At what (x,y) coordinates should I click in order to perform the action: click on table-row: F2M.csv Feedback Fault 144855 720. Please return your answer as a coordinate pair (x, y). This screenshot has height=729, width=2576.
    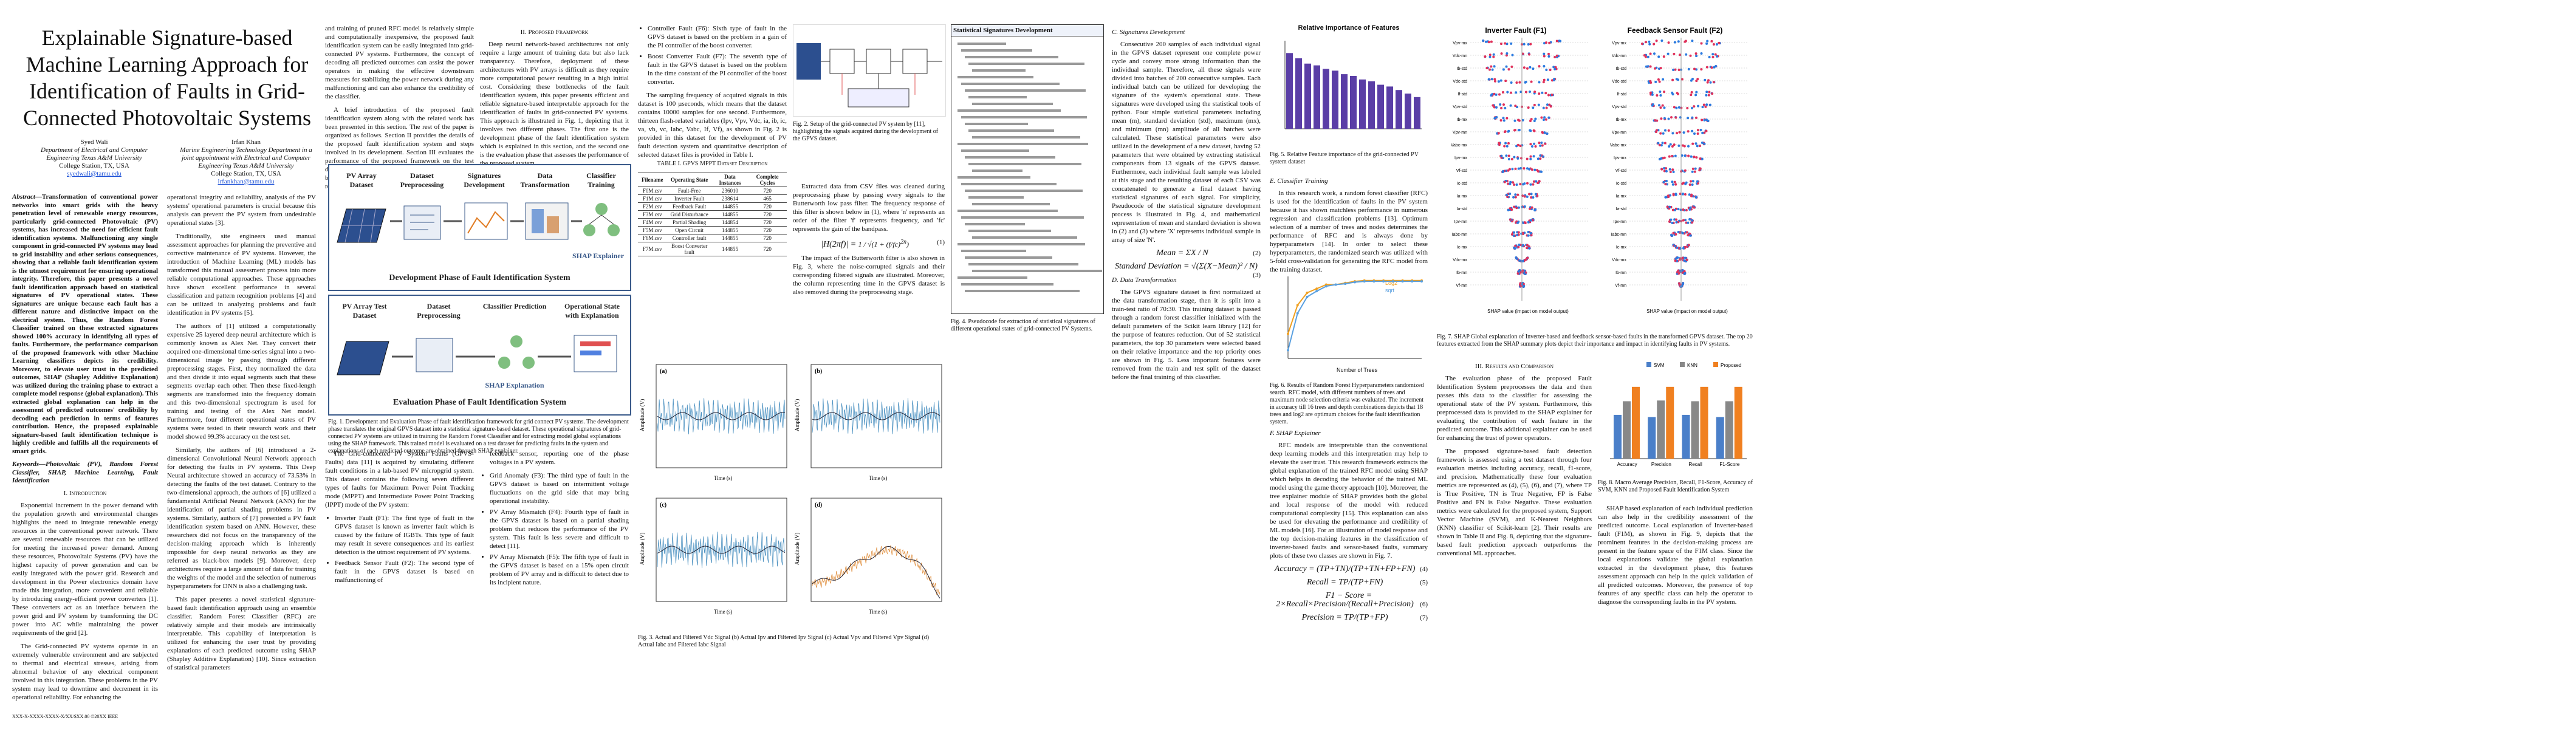
    Looking at the image, I should click on (713, 207).